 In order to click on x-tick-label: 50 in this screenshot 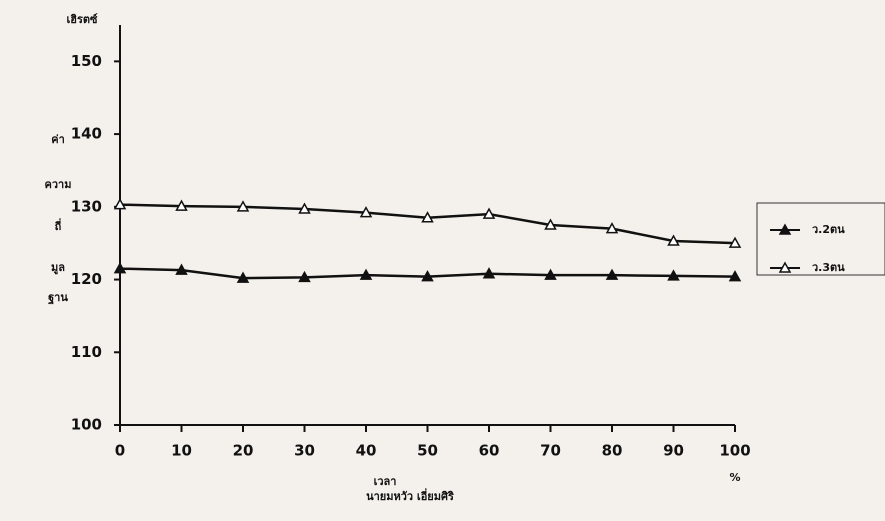, I will do `click(427, 451)`.